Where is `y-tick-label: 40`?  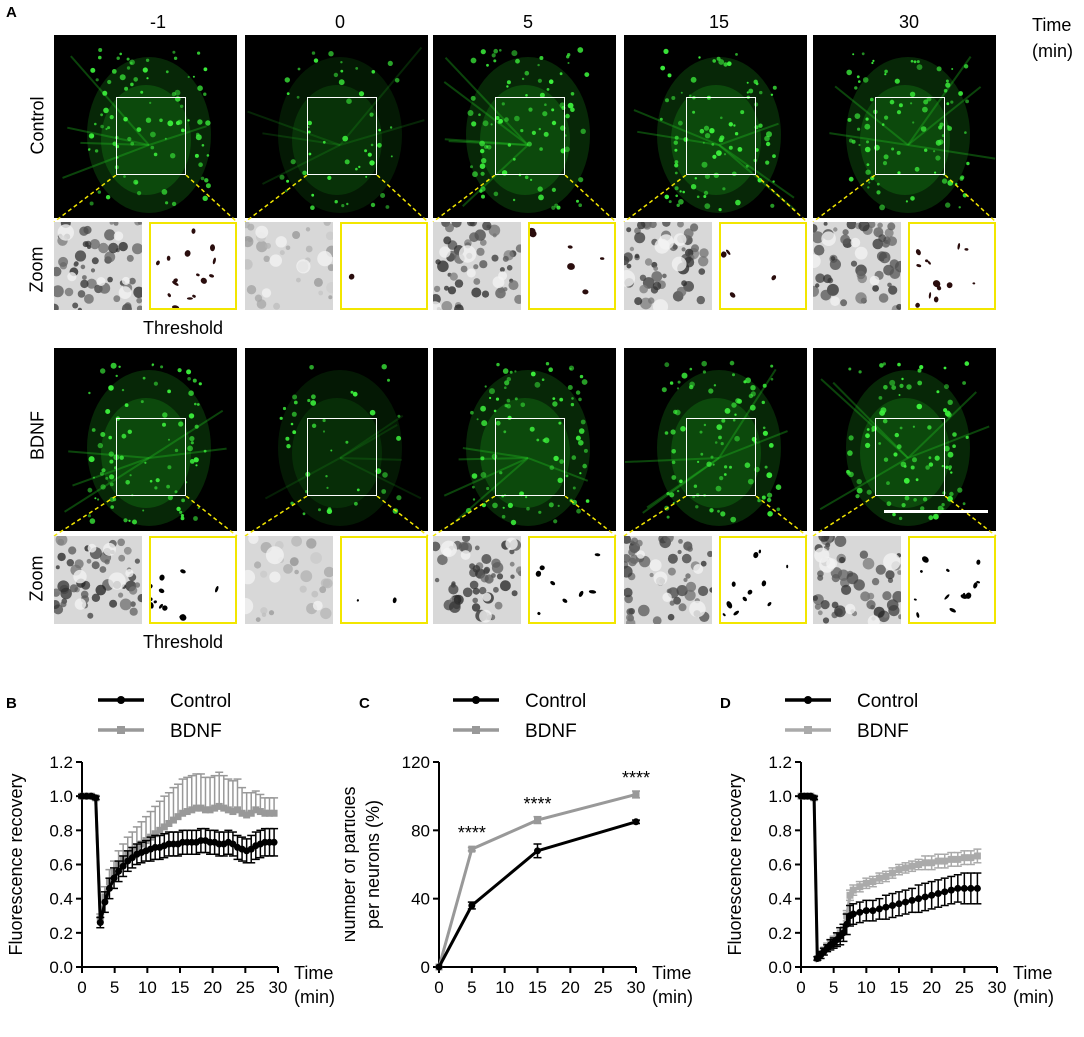 y-tick-label: 40 is located at coordinates (420, 899).